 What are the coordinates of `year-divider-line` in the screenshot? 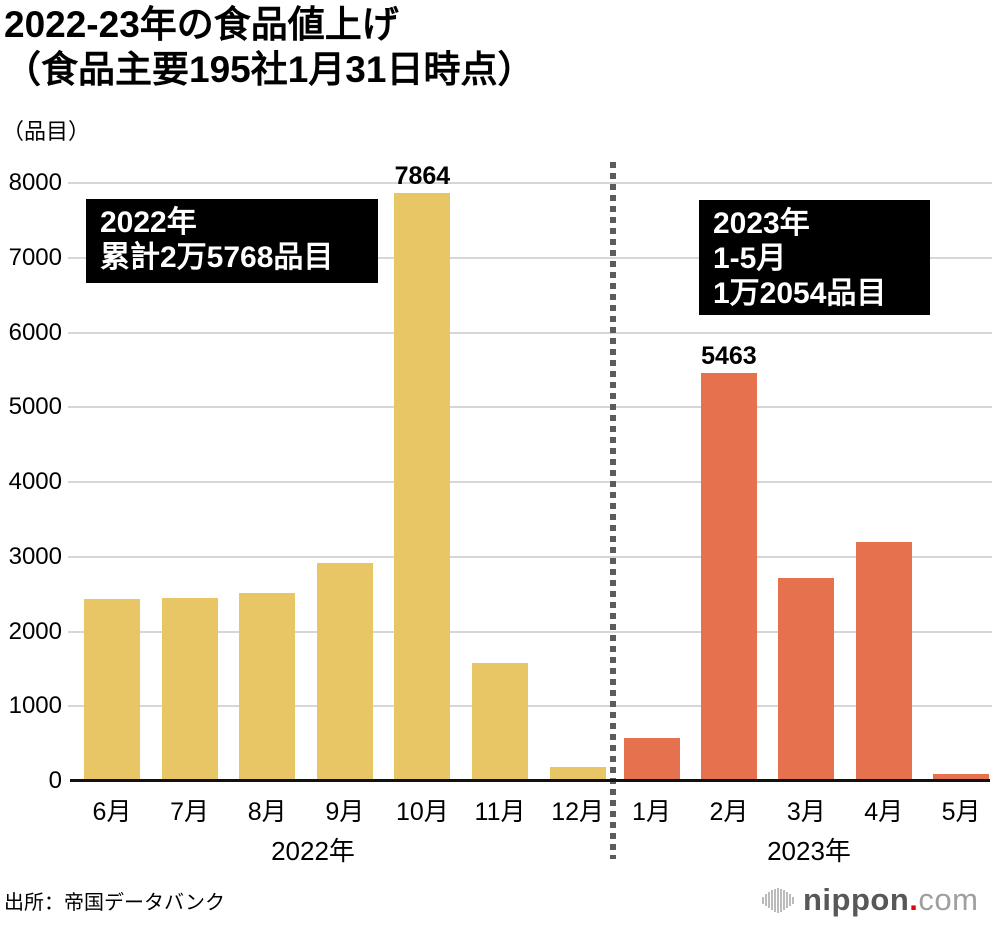 It's located at (613, 510).